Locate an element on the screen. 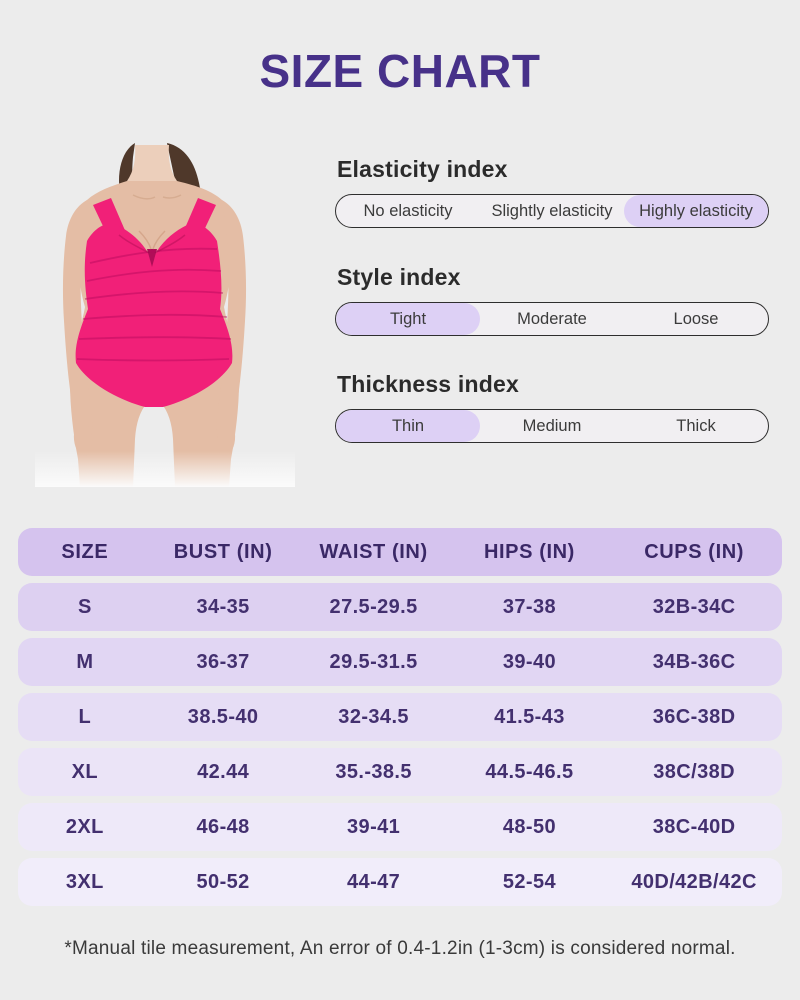 Image resolution: width=800 pixels, height=1000 pixels. waist-cell: 44-47 is located at coordinates (374, 881).